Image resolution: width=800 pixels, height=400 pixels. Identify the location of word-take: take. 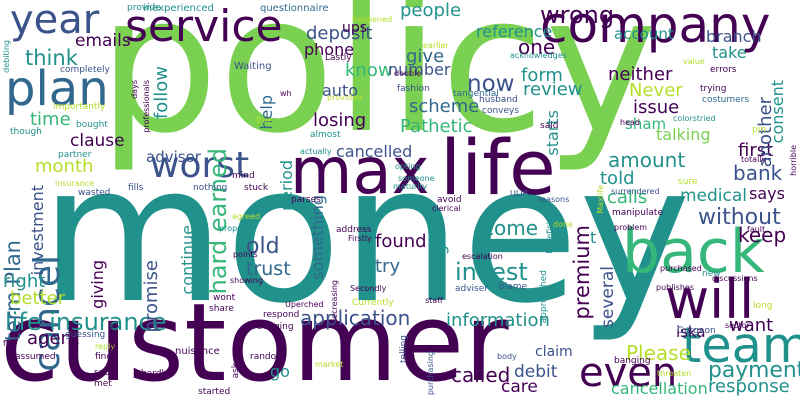
(729, 52).